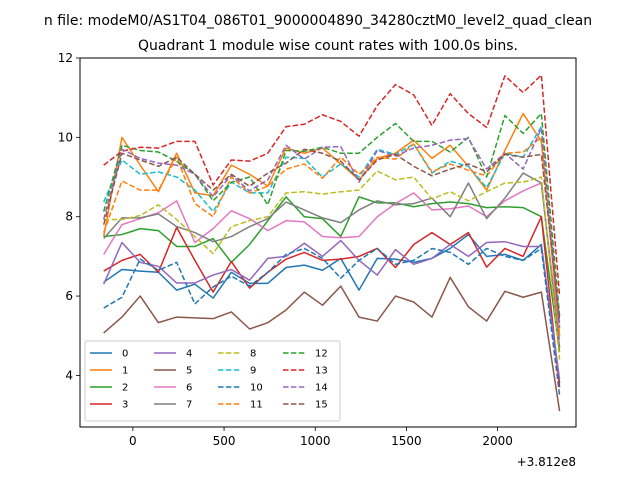 The height and width of the screenshot is (480, 640). I want to click on legend-label-9: 9, so click(253, 371).